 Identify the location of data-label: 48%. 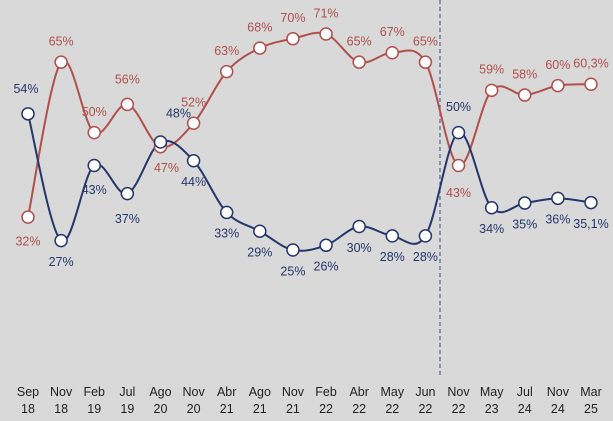
(178, 113).